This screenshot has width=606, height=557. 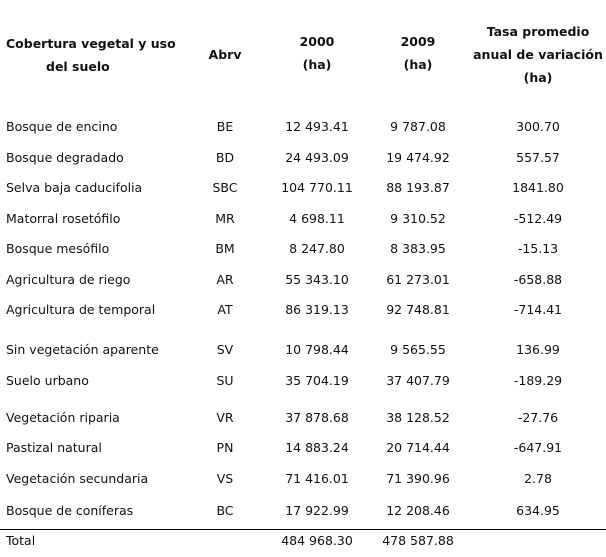 I want to click on row-2009: 9 310.52, so click(x=418, y=218).